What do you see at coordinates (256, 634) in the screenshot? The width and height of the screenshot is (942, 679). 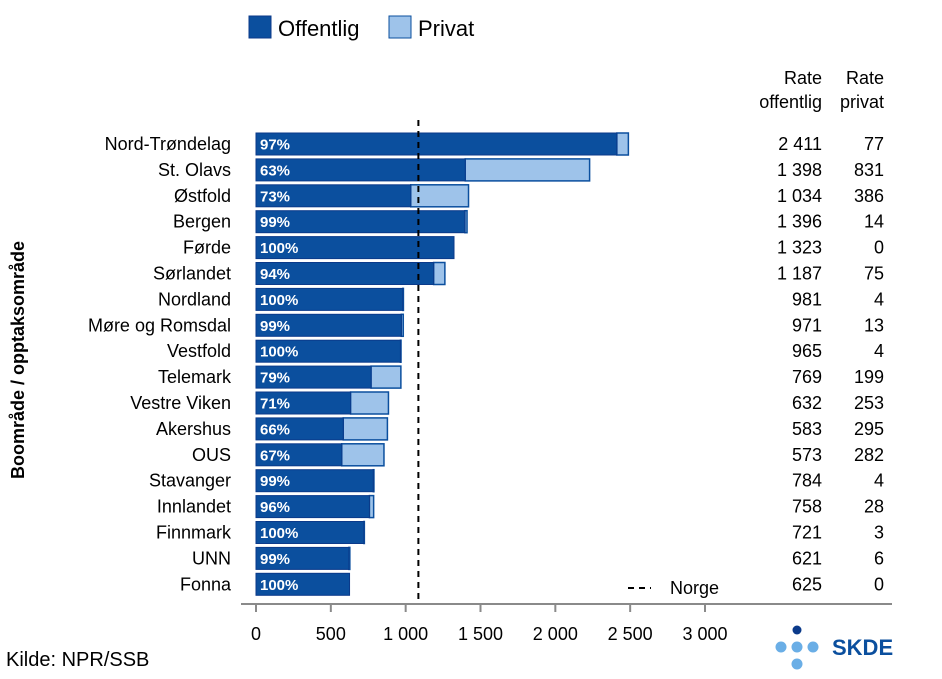 I see `x-tick-label: 0` at bounding box center [256, 634].